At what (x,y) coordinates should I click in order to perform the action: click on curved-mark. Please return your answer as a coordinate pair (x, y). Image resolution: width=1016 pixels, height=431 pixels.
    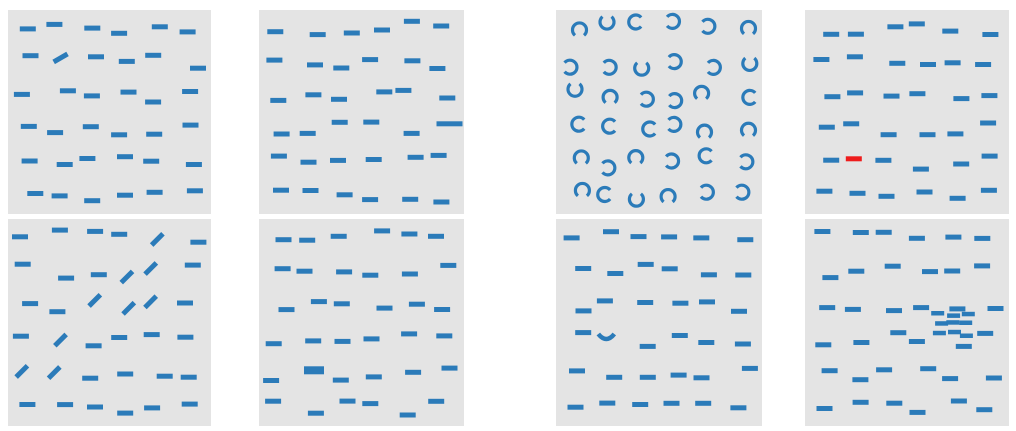
    Looking at the image, I should click on (606, 337).